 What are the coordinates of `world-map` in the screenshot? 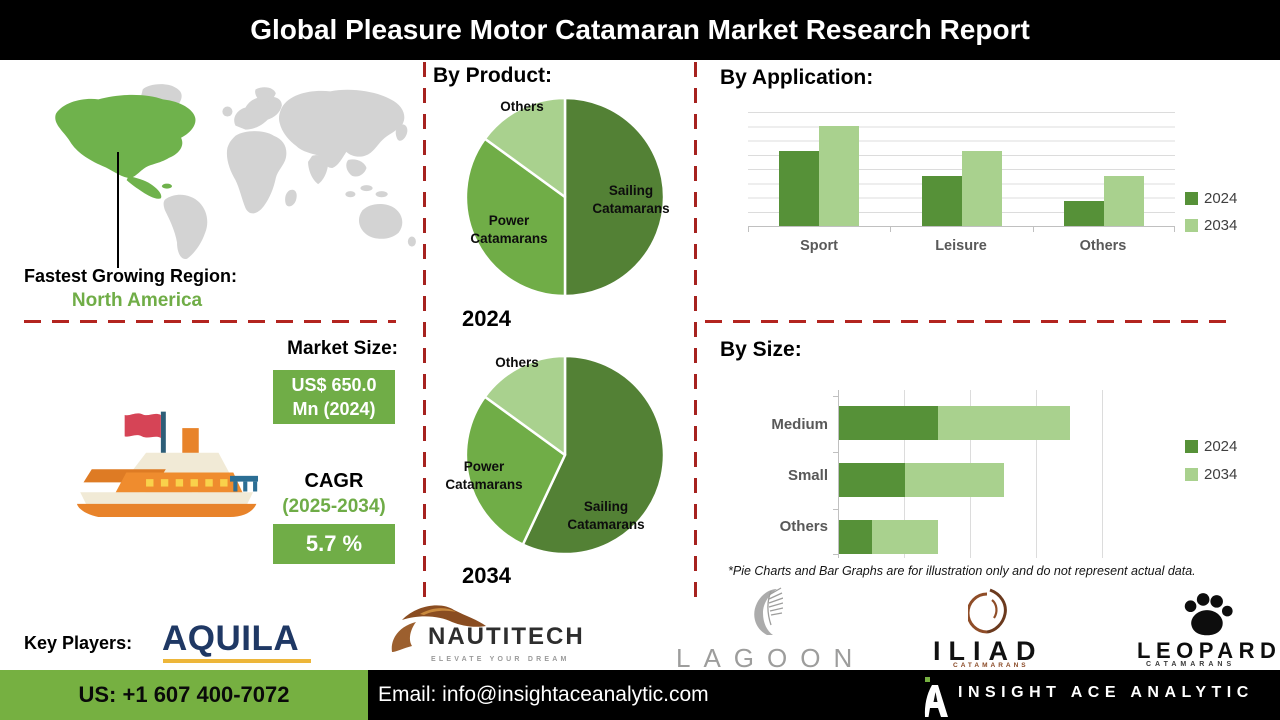 It's located at (235, 171).